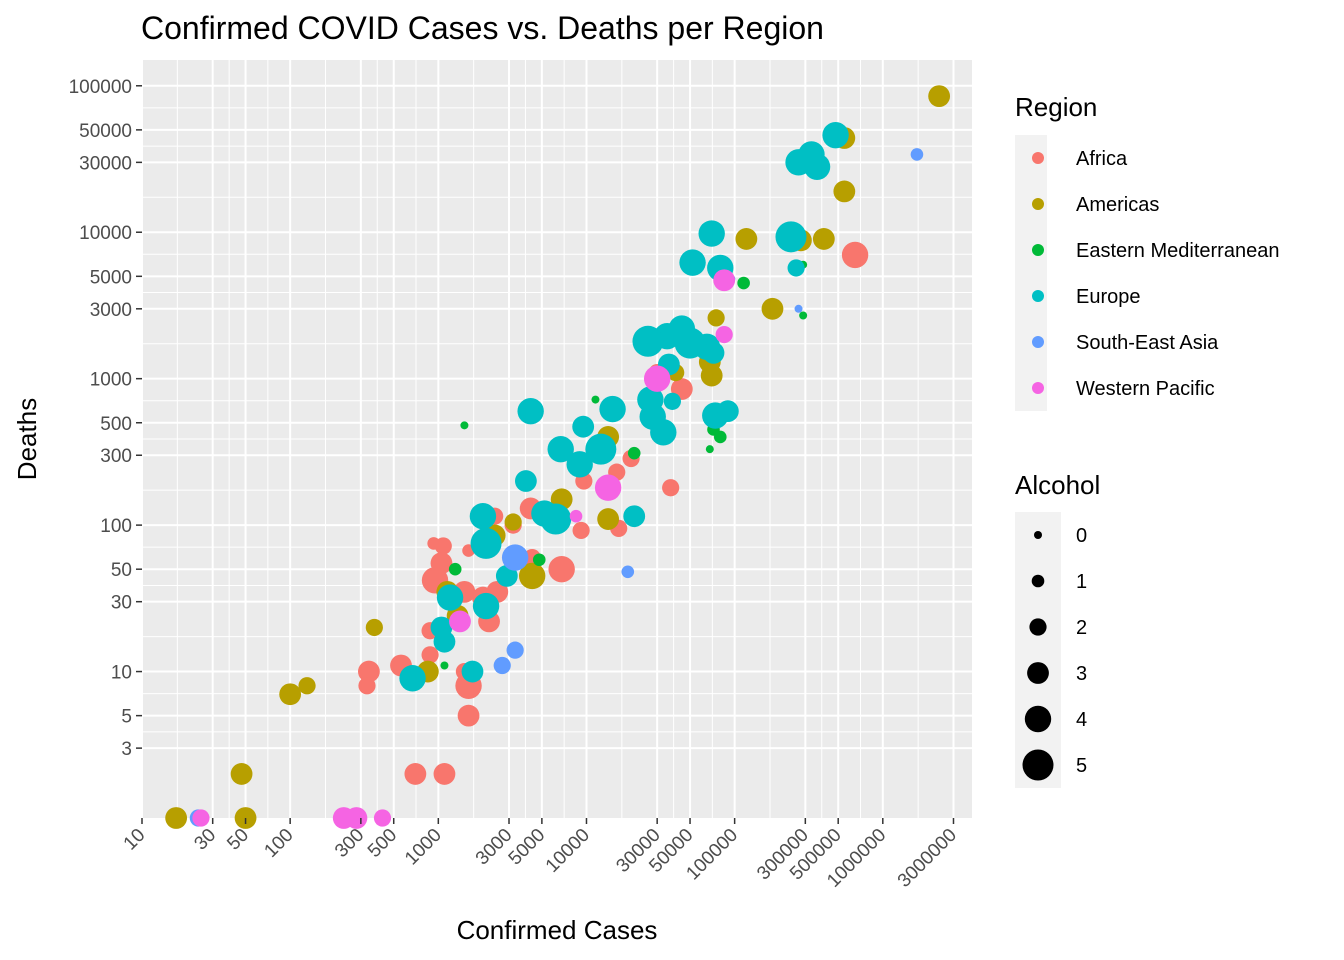  What do you see at coordinates (105, 233) in the screenshot?
I see `y-tick-label: 10000` at bounding box center [105, 233].